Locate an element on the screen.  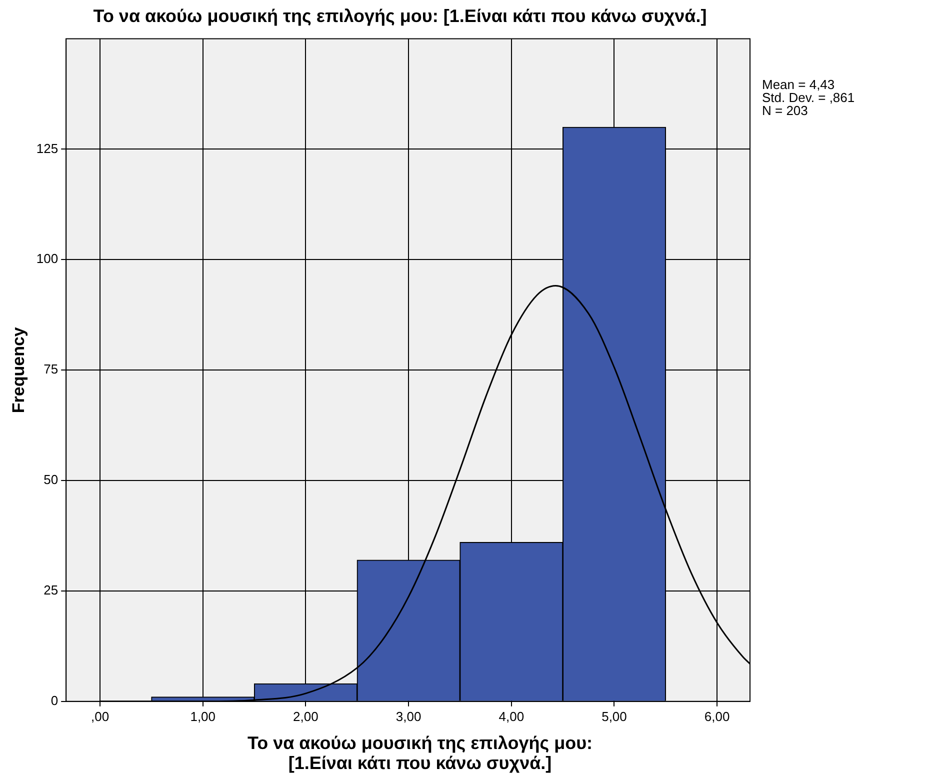
x-tick-label: ,00 is located at coordinates (100, 716).